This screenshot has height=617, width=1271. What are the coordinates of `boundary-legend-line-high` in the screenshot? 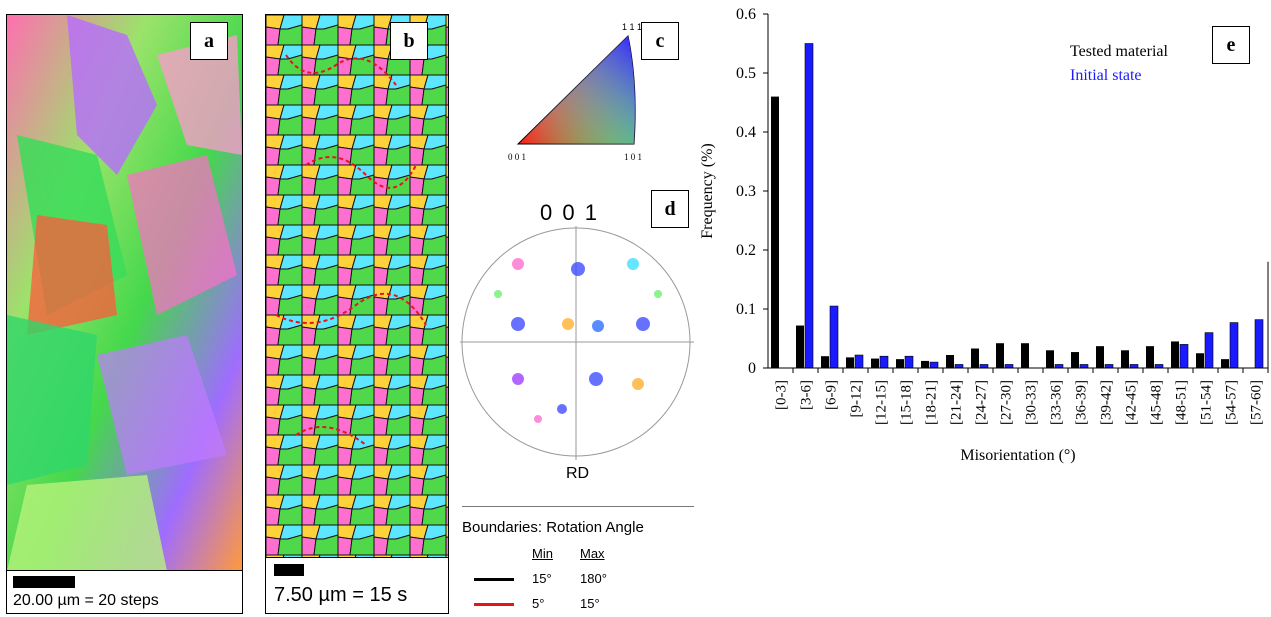 It's located at (494, 579).